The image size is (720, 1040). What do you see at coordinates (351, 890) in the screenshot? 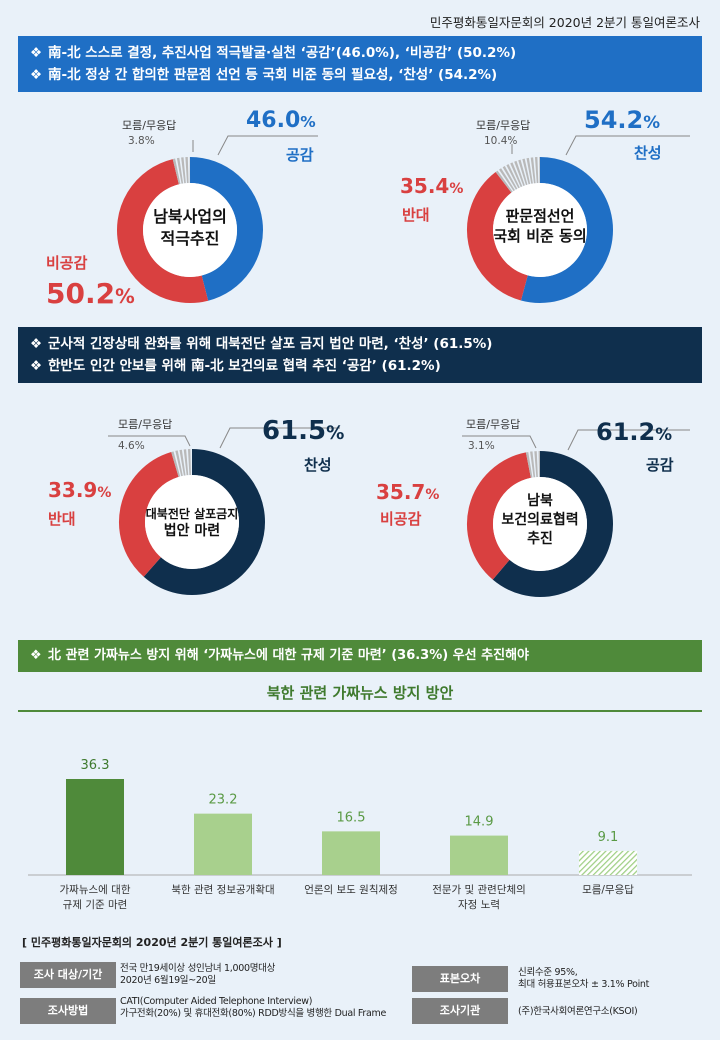
I see `category-label: 언론의 보도 원칙제정` at bounding box center [351, 890].